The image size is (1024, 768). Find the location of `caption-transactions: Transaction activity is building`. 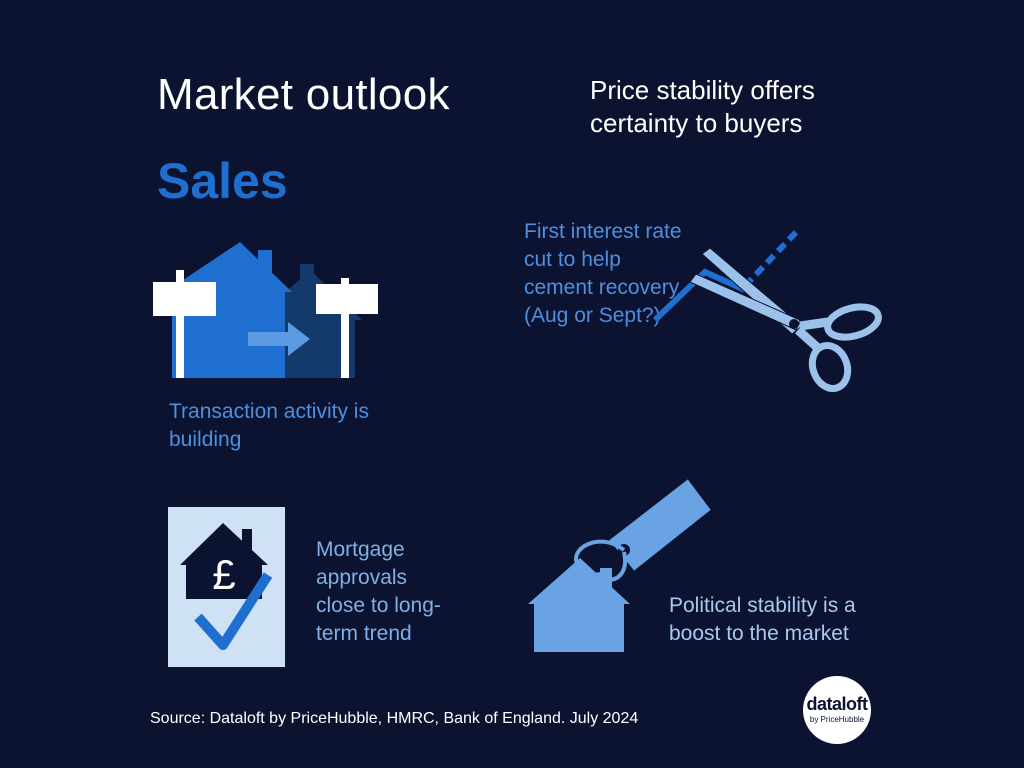

caption-transactions: Transaction activity is building is located at coordinates (269, 425).